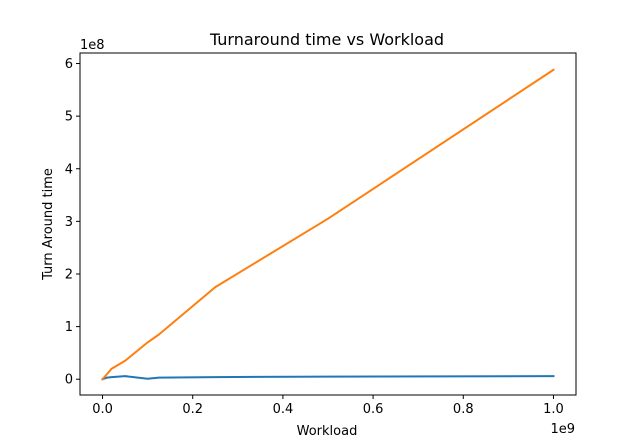 Image resolution: width=640 pixels, height=443 pixels. What do you see at coordinates (463, 409) in the screenshot?
I see `x-tick-label: 0.8` at bounding box center [463, 409].